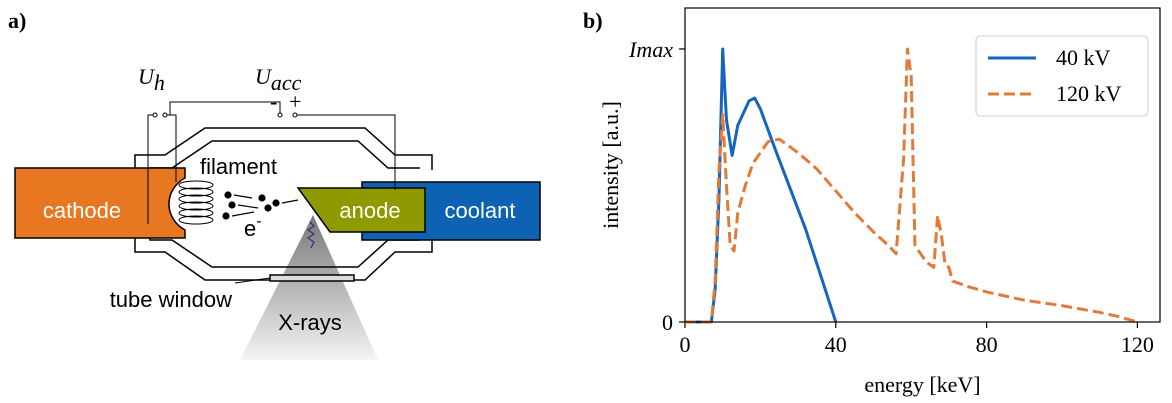 The height and width of the screenshot is (403, 1172). Describe the element at coordinates (196, 202) in the screenshot. I see `filament-coil` at that location.